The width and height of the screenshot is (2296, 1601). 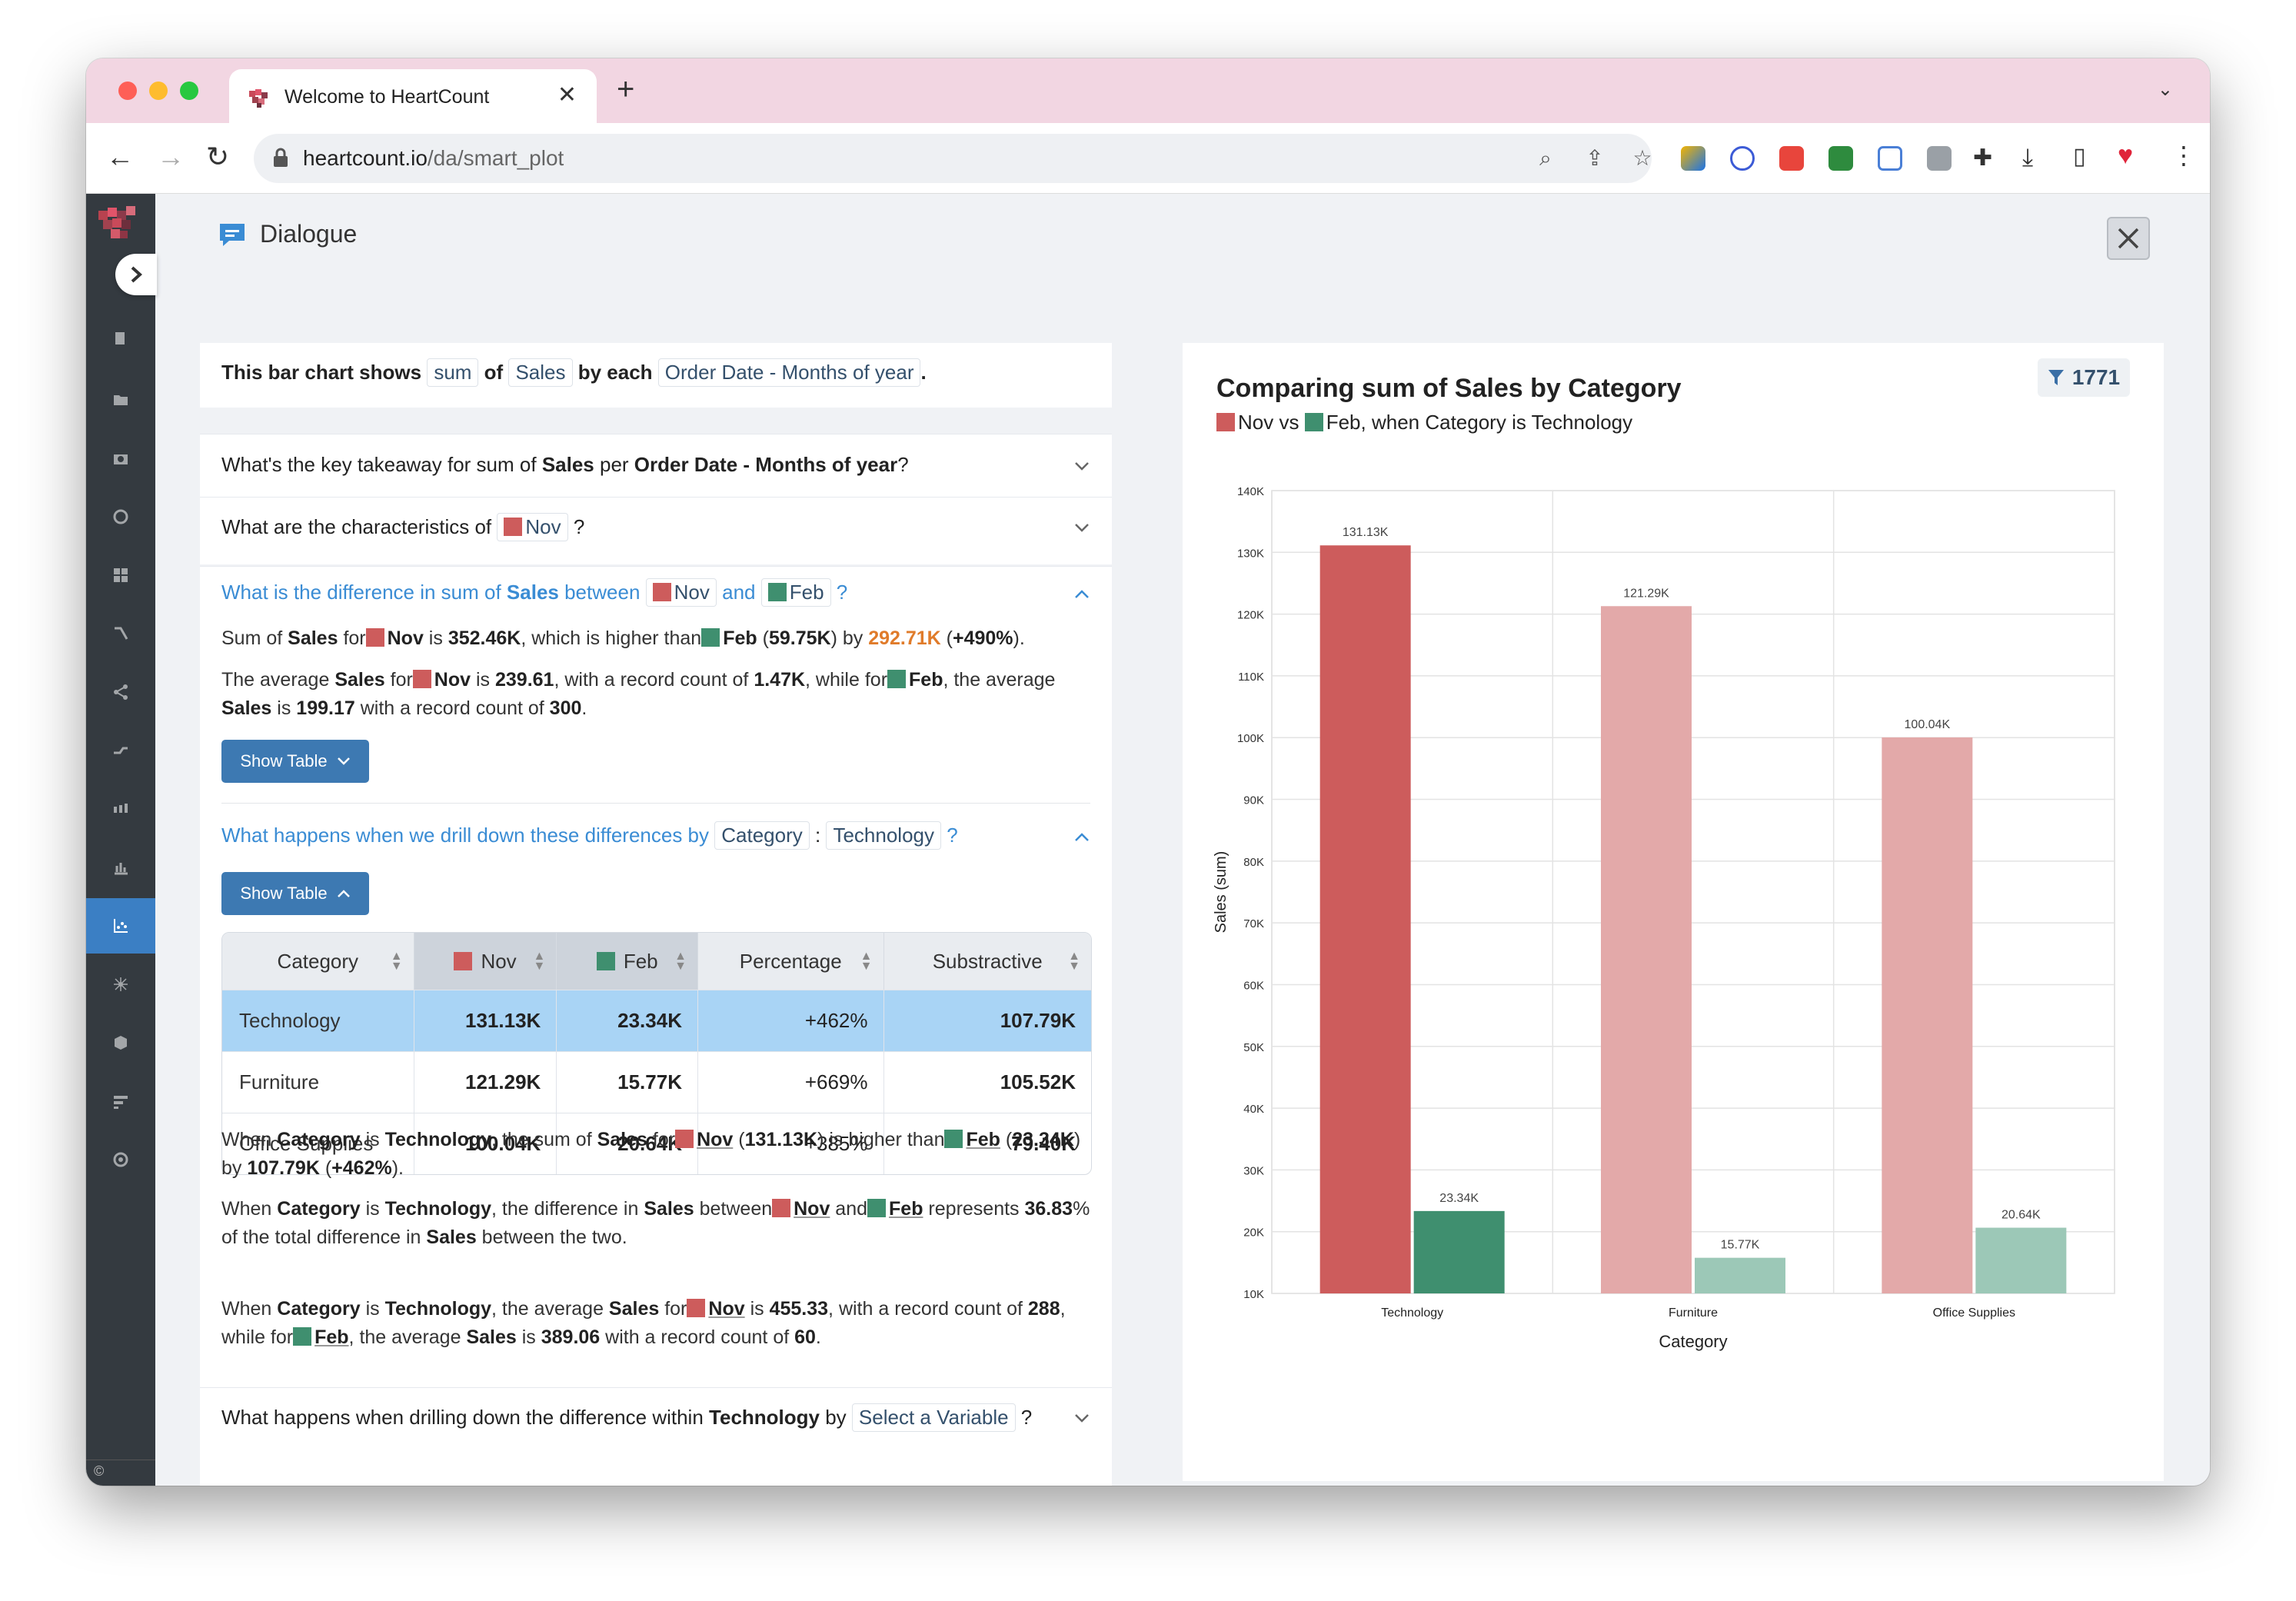 What do you see at coordinates (318, 962) in the screenshot?
I see `column-header-category: Category ▲ ▼` at bounding box center [318, 962].